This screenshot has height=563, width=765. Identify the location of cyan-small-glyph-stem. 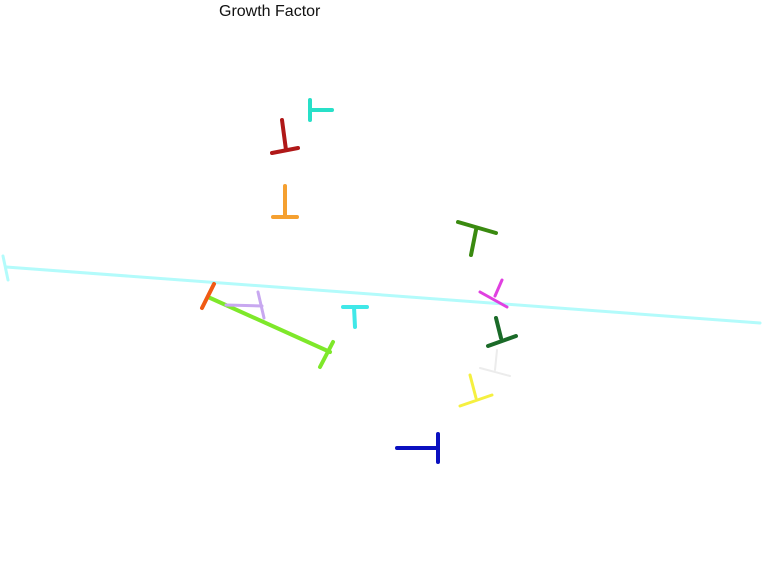
(354, 317).